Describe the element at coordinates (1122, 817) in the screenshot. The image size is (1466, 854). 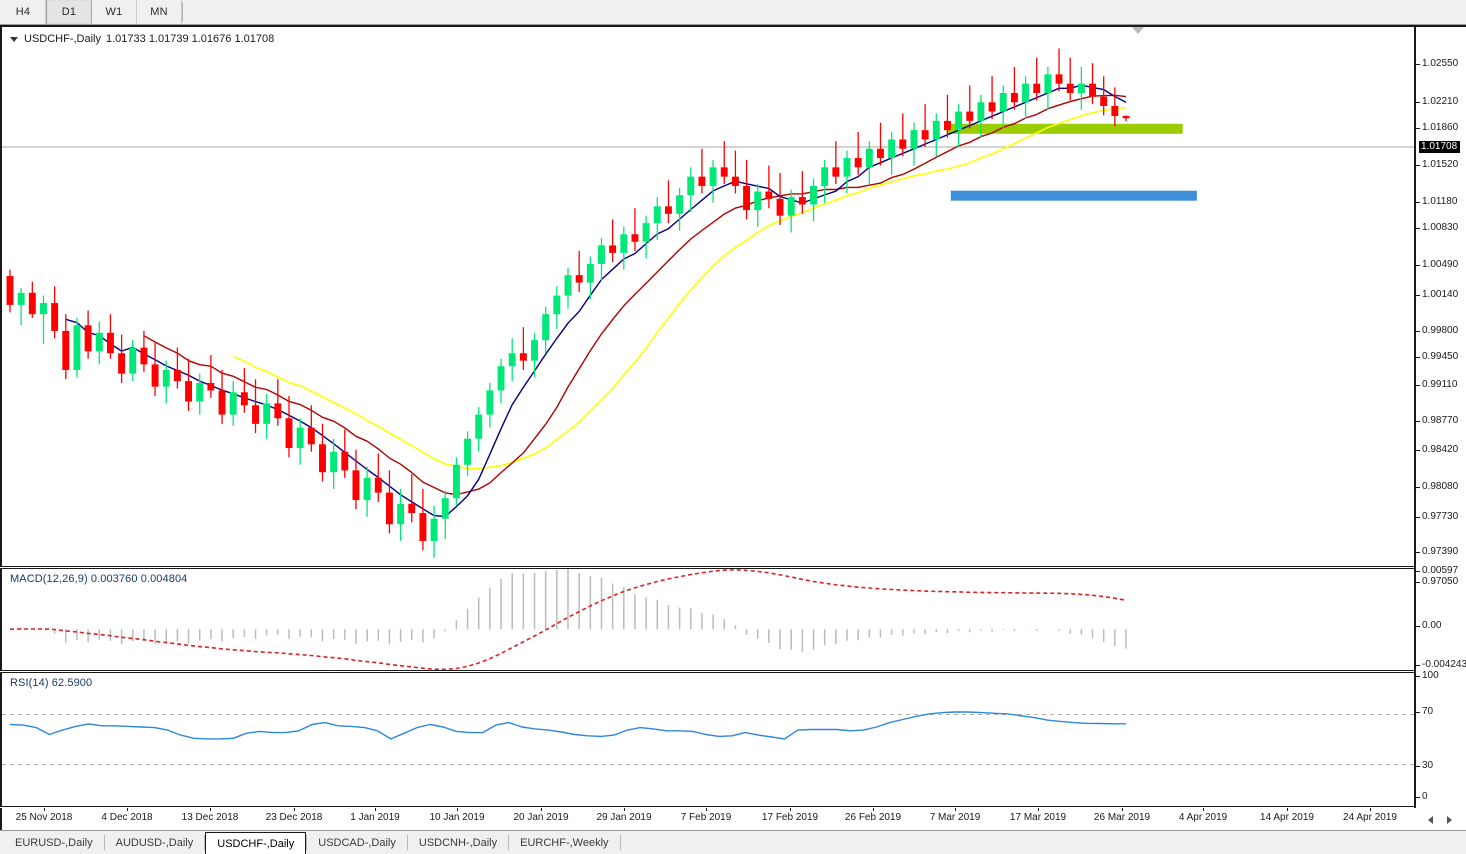
I see `date-axis-label: 26 Mar 2019` at that location.